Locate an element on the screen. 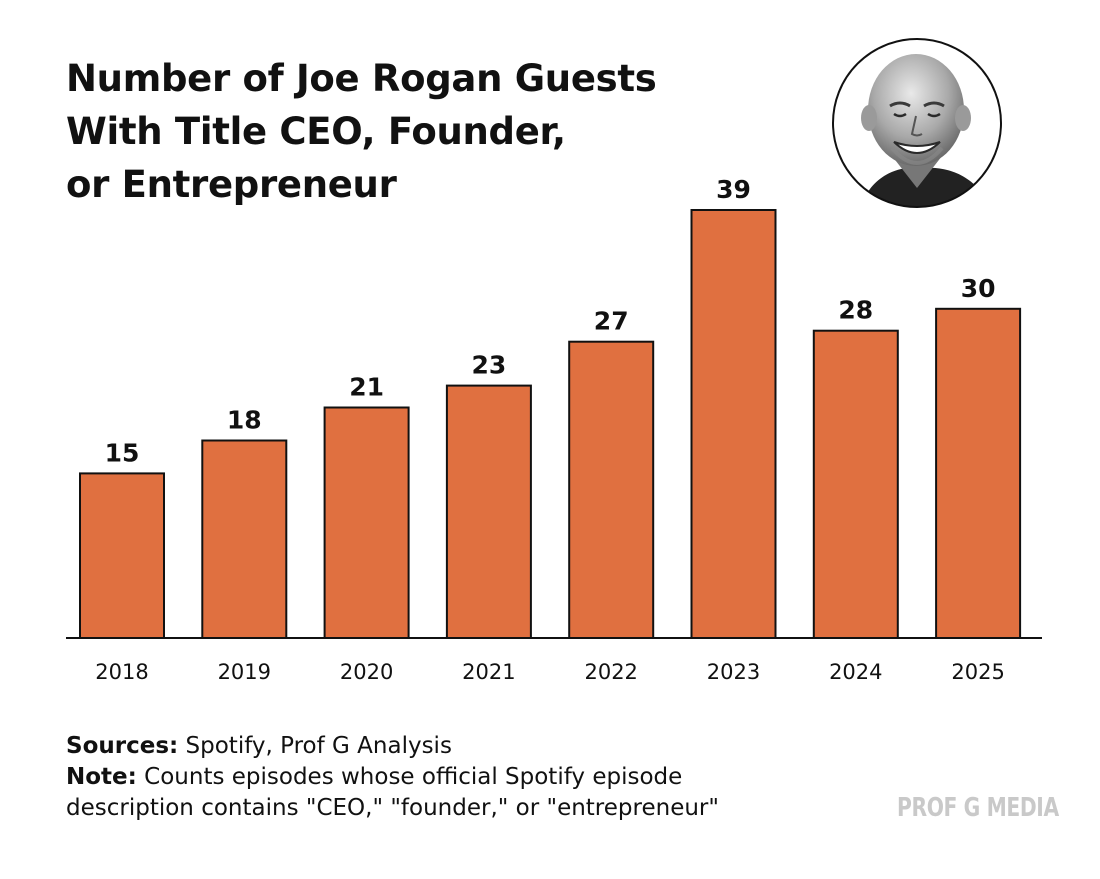  bar-2020 is located at coordinates (366, 522).